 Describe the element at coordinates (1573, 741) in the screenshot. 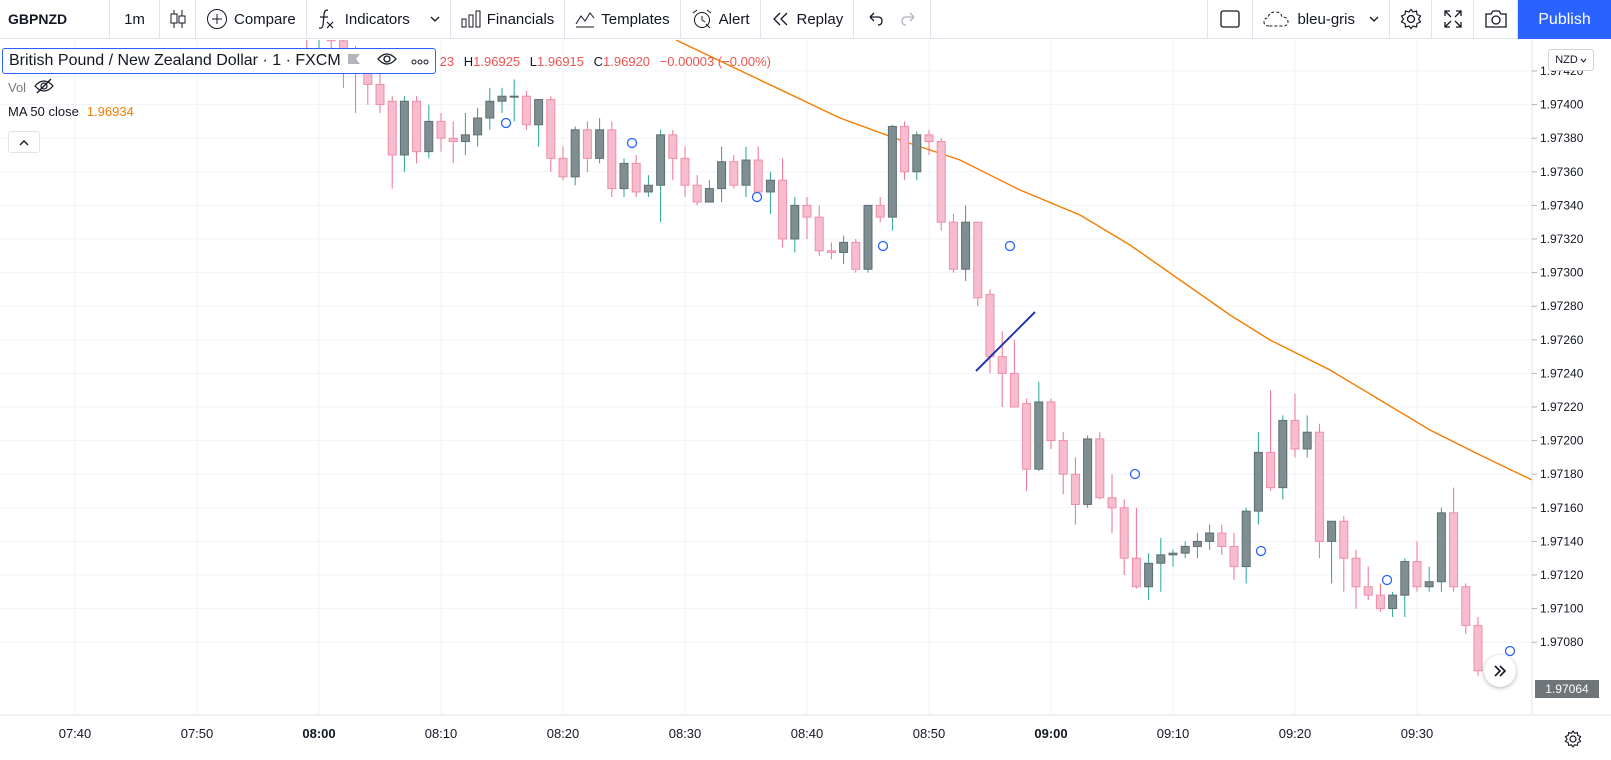

I see `axis-settings-button` at that location.